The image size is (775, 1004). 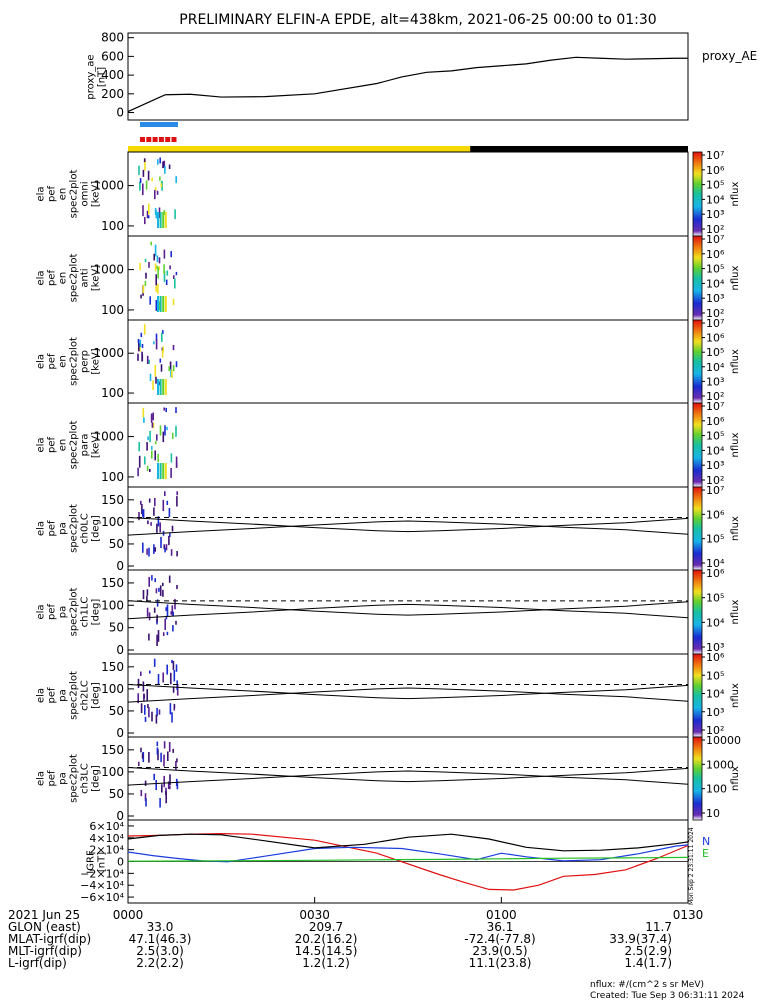 What do you see at coordinates (715, 254) in the screenshot?
I see `panel-anti-cbar-tick-label: 10⁶` at bounding box center [715, 254].